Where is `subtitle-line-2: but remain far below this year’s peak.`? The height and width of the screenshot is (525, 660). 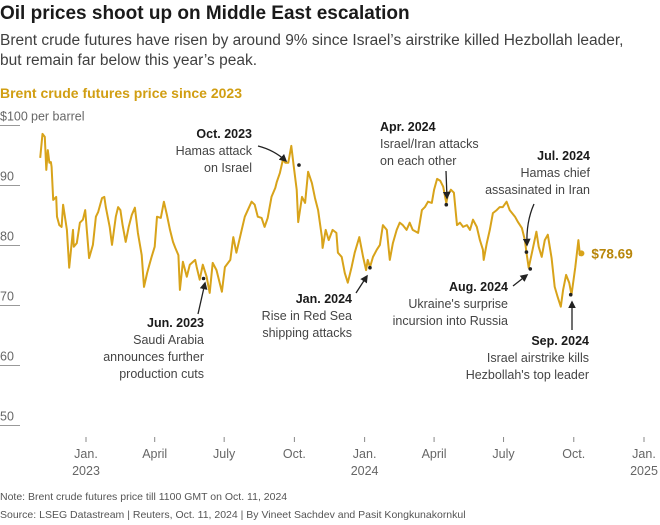
subtitle-line-2: but remain far below this year’s peak. is located at coordinates (128, 60).